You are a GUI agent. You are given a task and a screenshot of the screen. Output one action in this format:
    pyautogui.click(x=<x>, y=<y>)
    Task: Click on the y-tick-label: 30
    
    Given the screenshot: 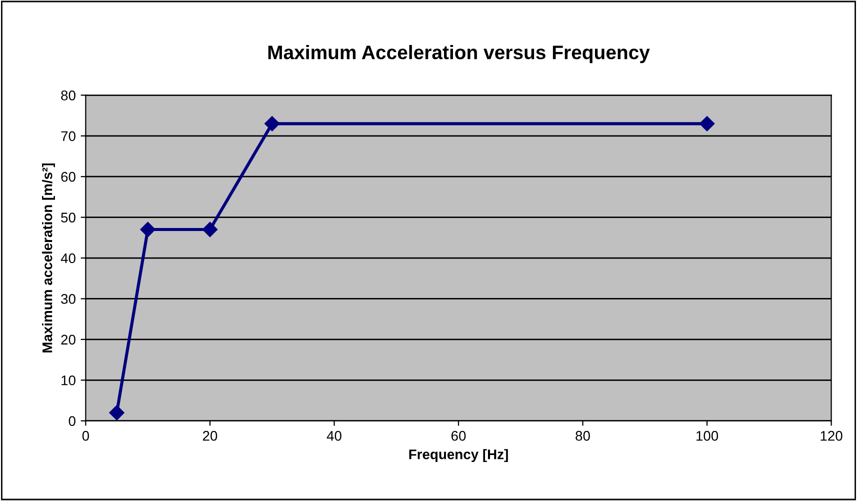 What is the action you would take?
    pyautogui.click(x=68, y=299)
    